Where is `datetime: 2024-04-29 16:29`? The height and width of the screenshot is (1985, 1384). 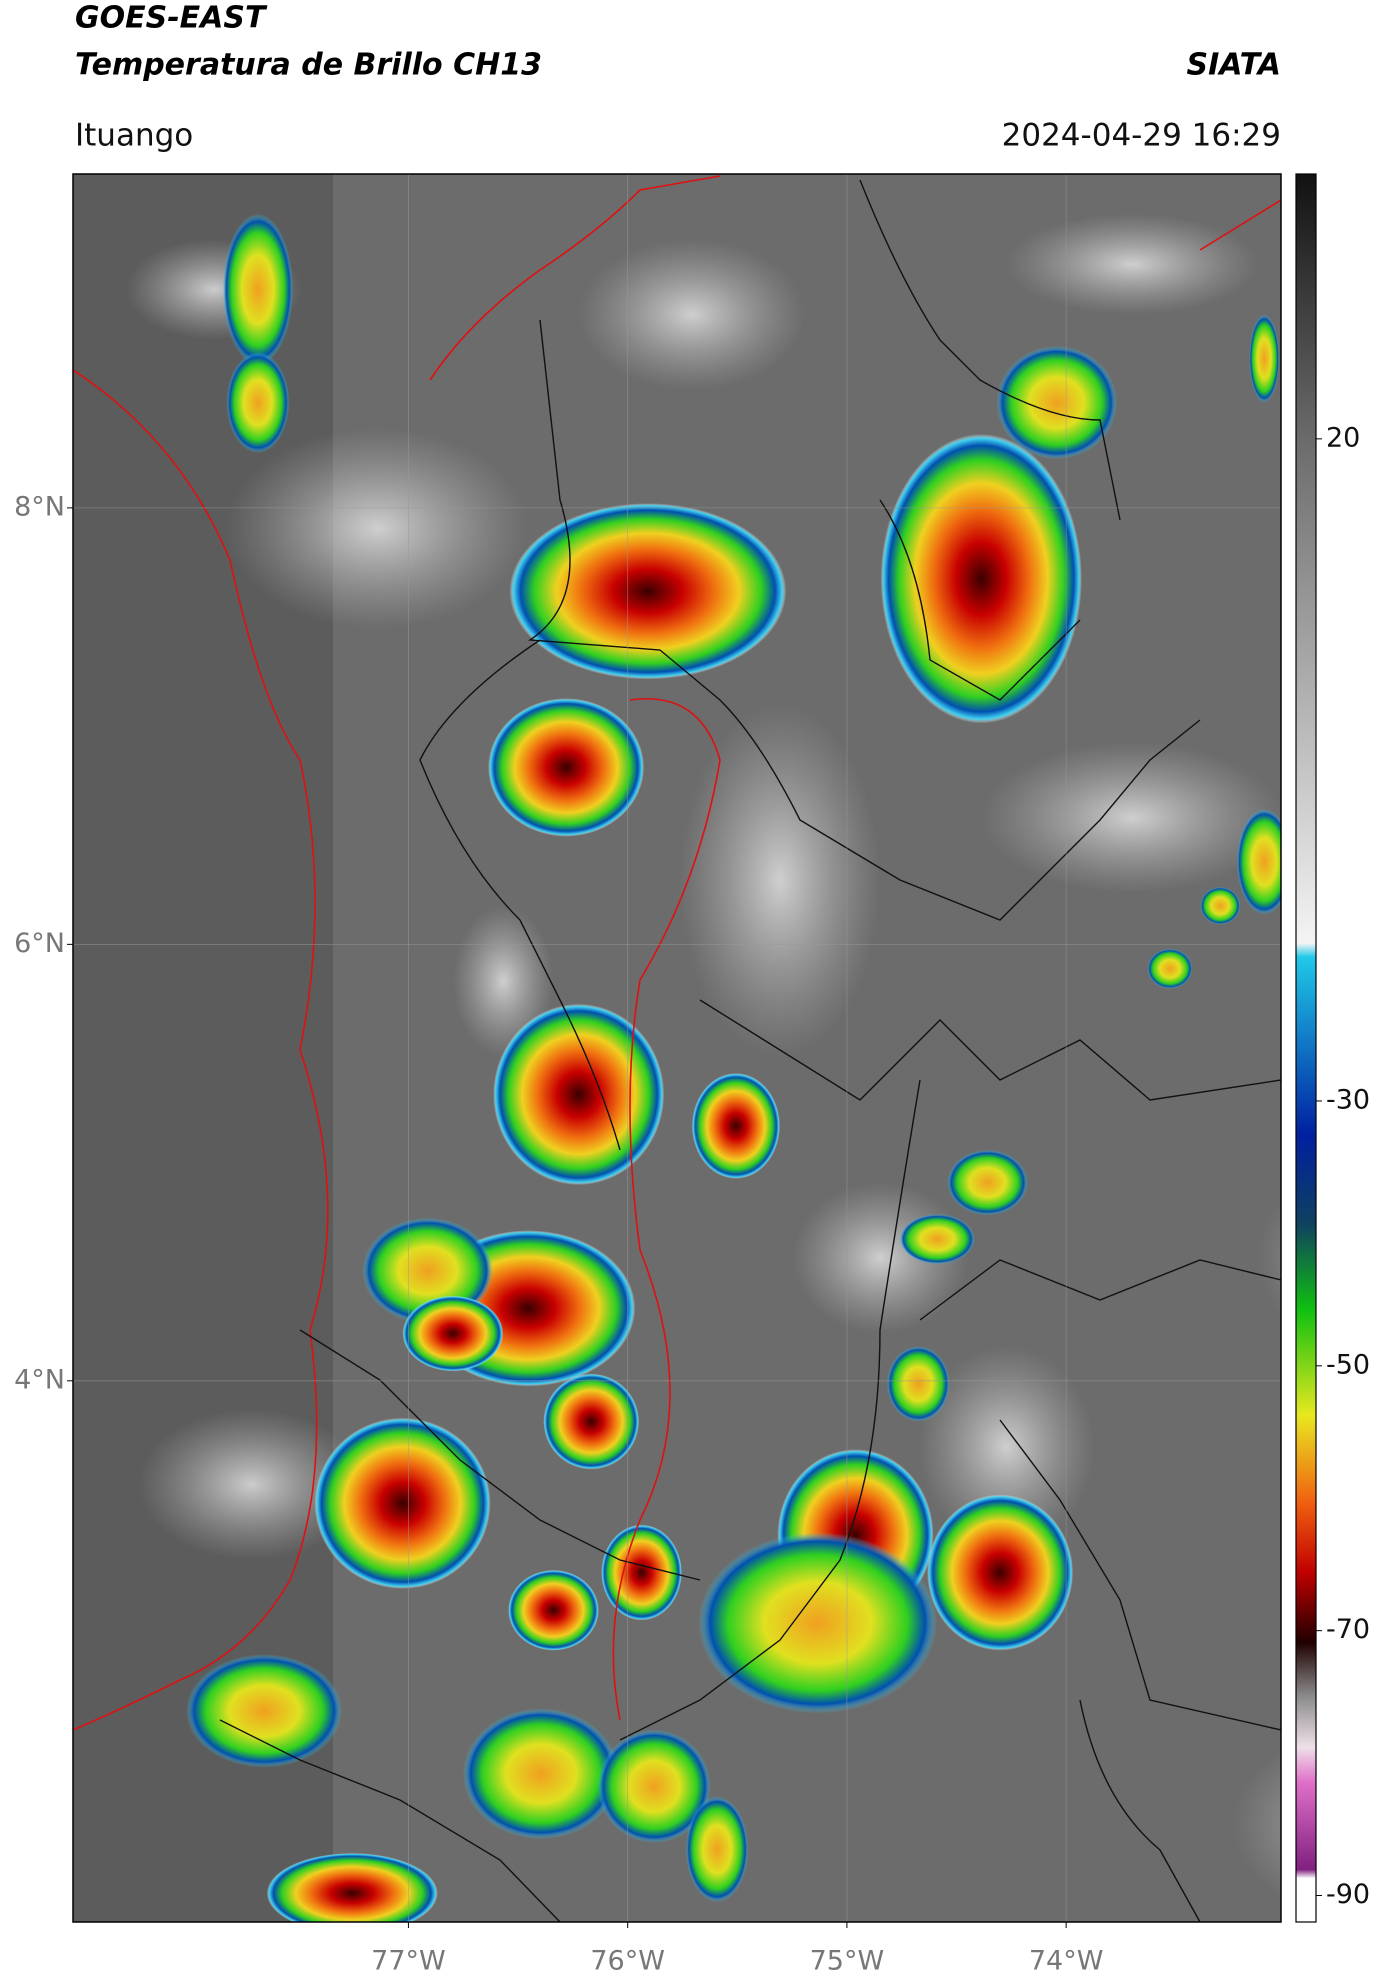 datetime: 2024-04-29 16:29 is located at coordinates (1141, 136).